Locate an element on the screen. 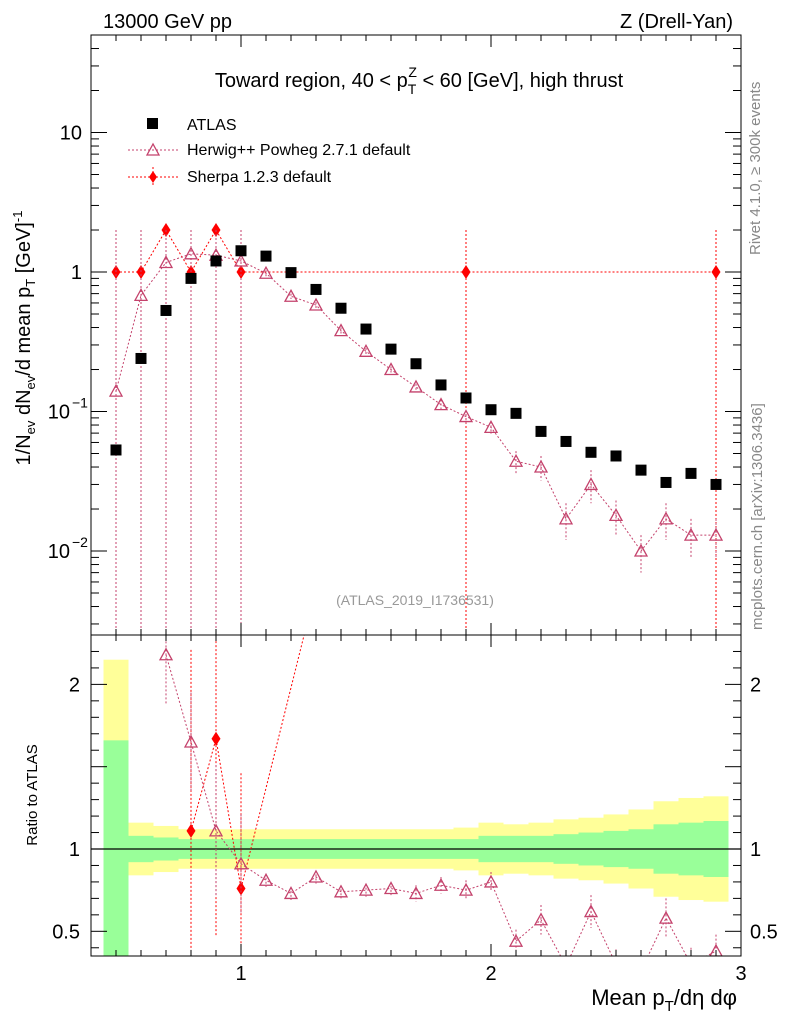  y-tick-exponent: −2 is located at coordinates (80, 542).